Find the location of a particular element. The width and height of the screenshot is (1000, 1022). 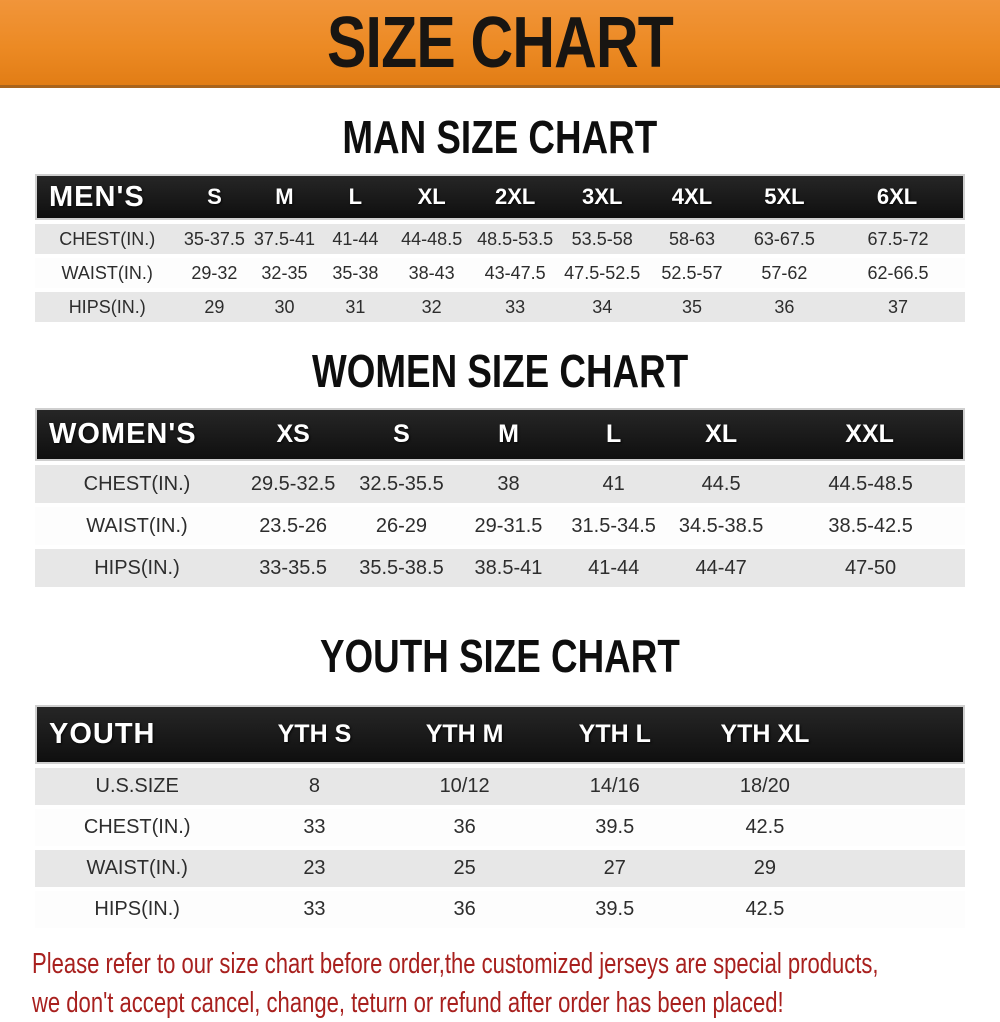

size-value: 38 is located at coordinates (508, 484).